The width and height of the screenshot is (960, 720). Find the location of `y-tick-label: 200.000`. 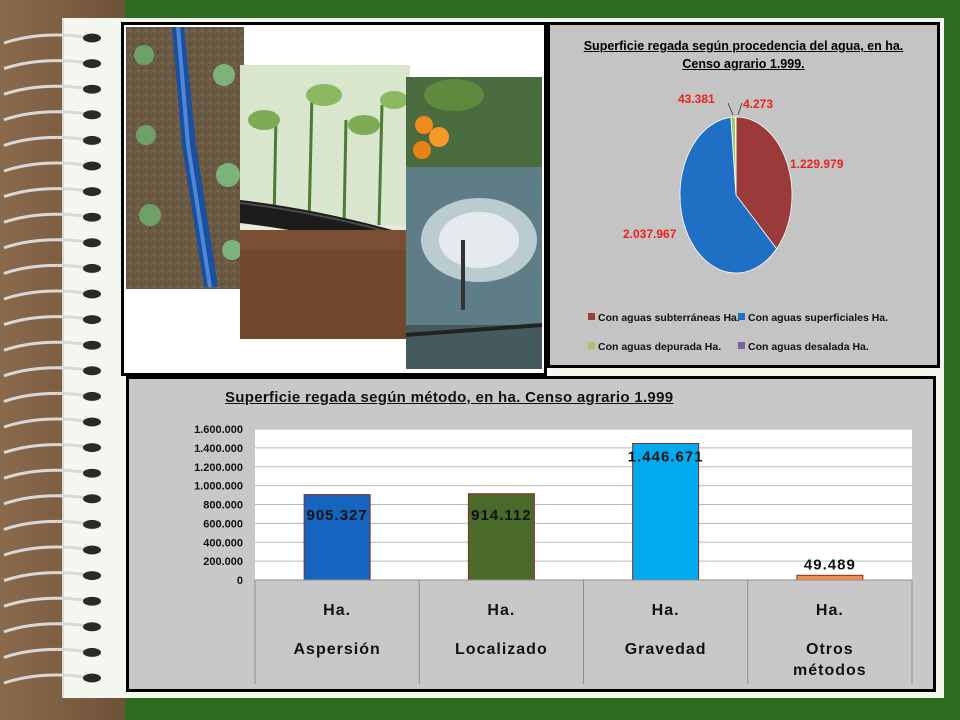

y-tick-label: 200.000 is located at coordinates (223, 562).